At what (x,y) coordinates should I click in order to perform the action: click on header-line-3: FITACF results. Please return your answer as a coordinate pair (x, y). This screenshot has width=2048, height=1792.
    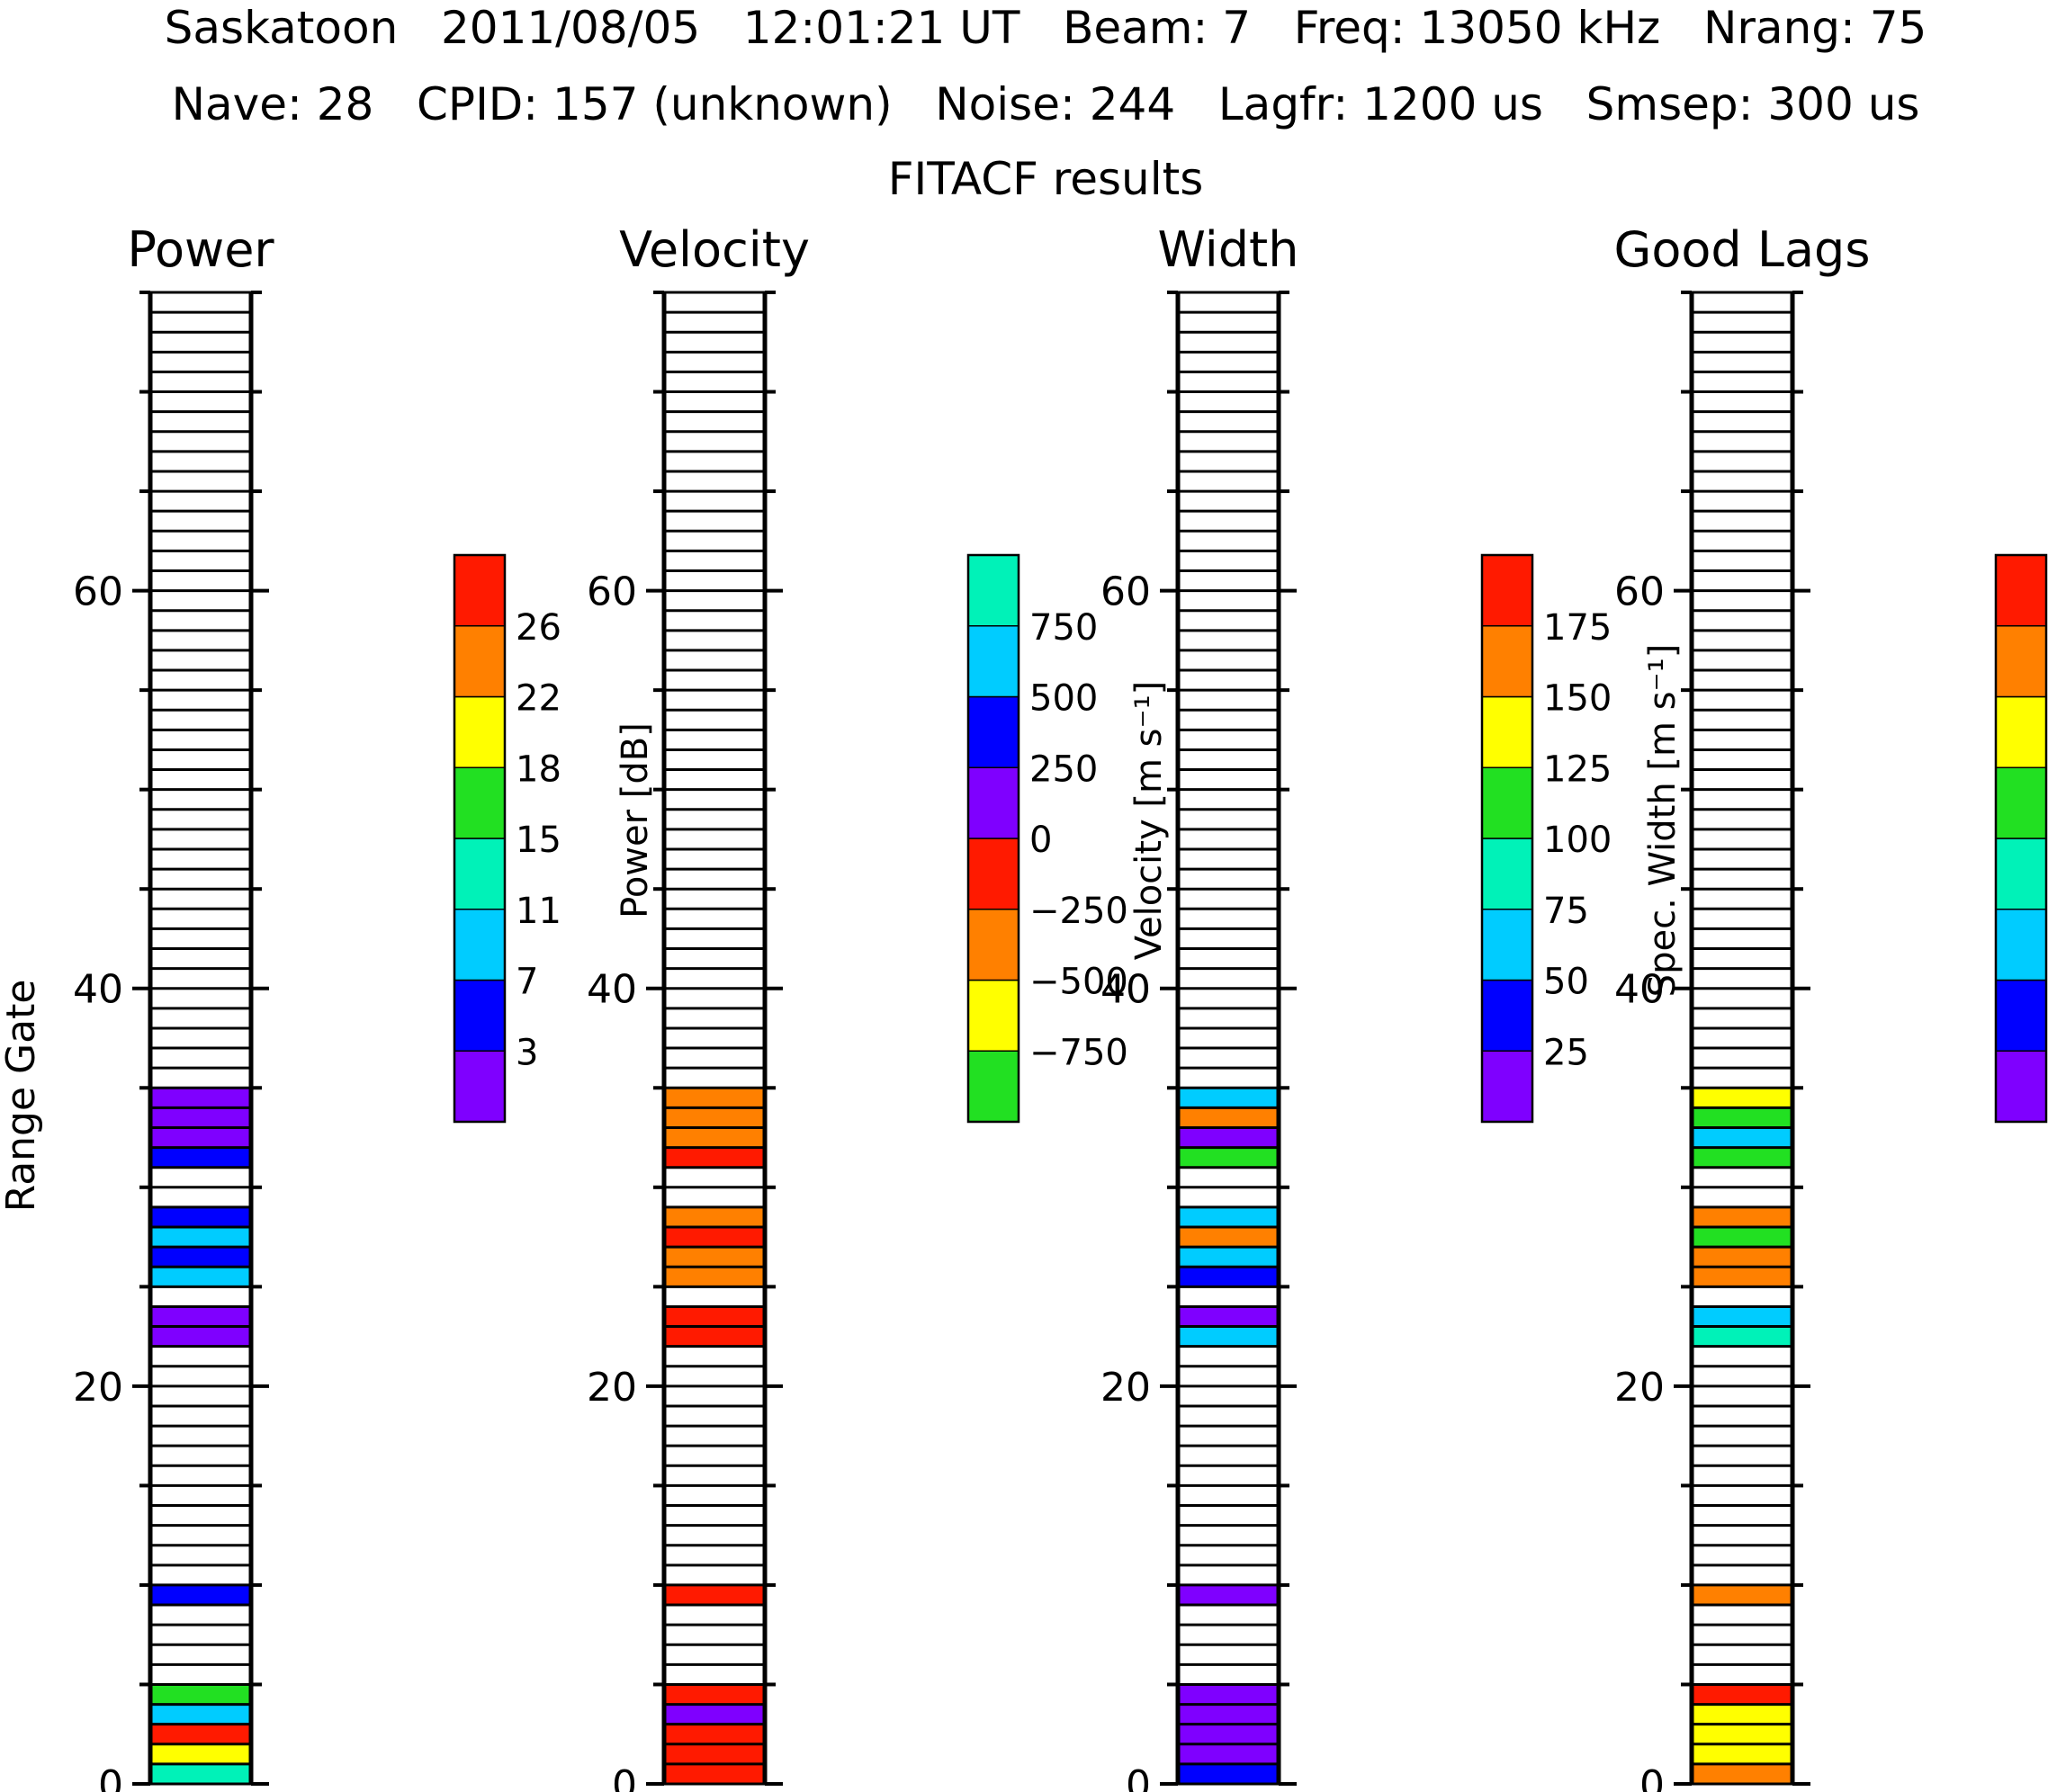
    Looking at the image, I should click on (1046, 179).